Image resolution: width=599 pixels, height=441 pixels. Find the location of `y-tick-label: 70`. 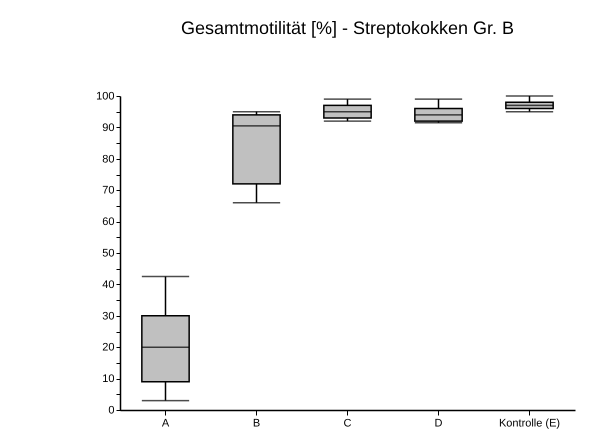

y-tick-label: 70 is located at coordinates (108, 190).